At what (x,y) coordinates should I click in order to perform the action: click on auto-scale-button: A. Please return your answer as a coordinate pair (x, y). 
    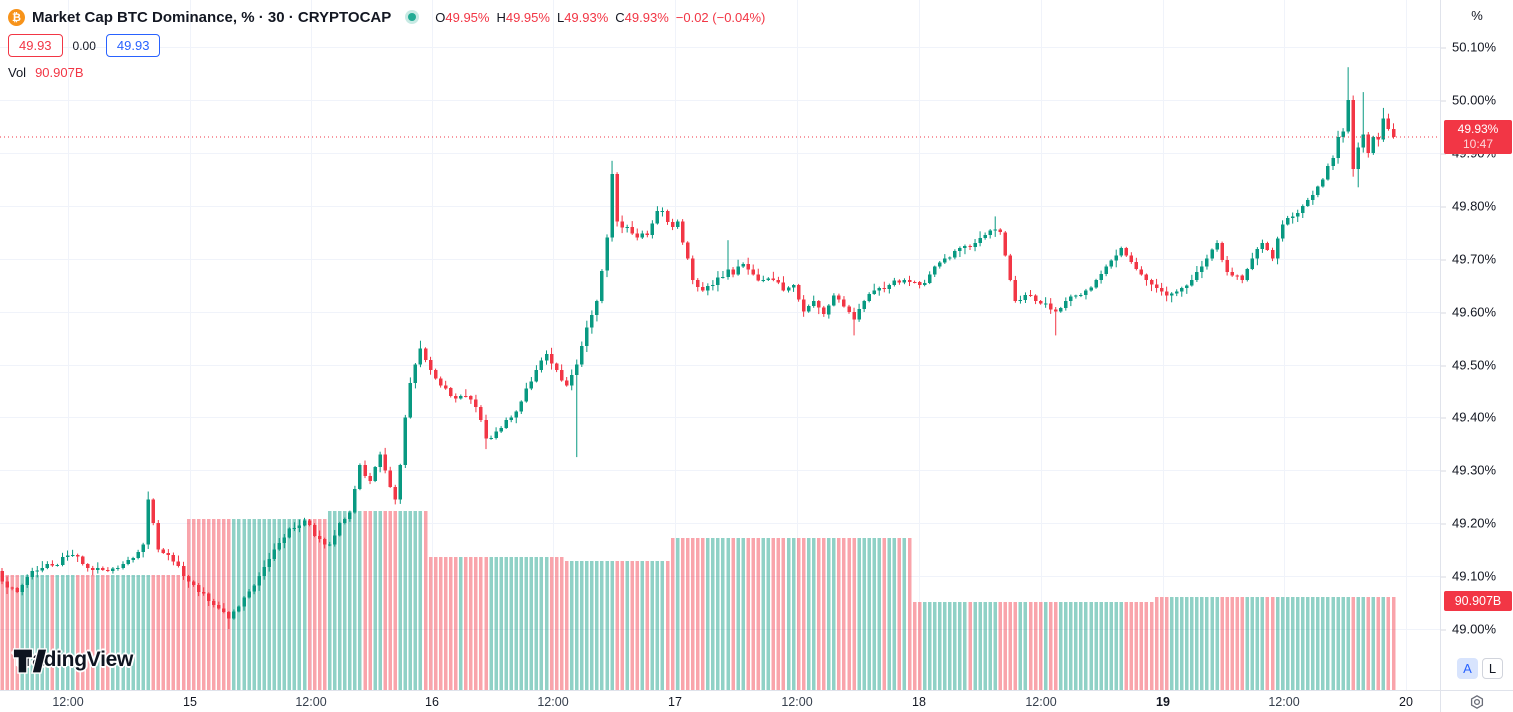
    Looking at the image, I should click on (1467, 668).